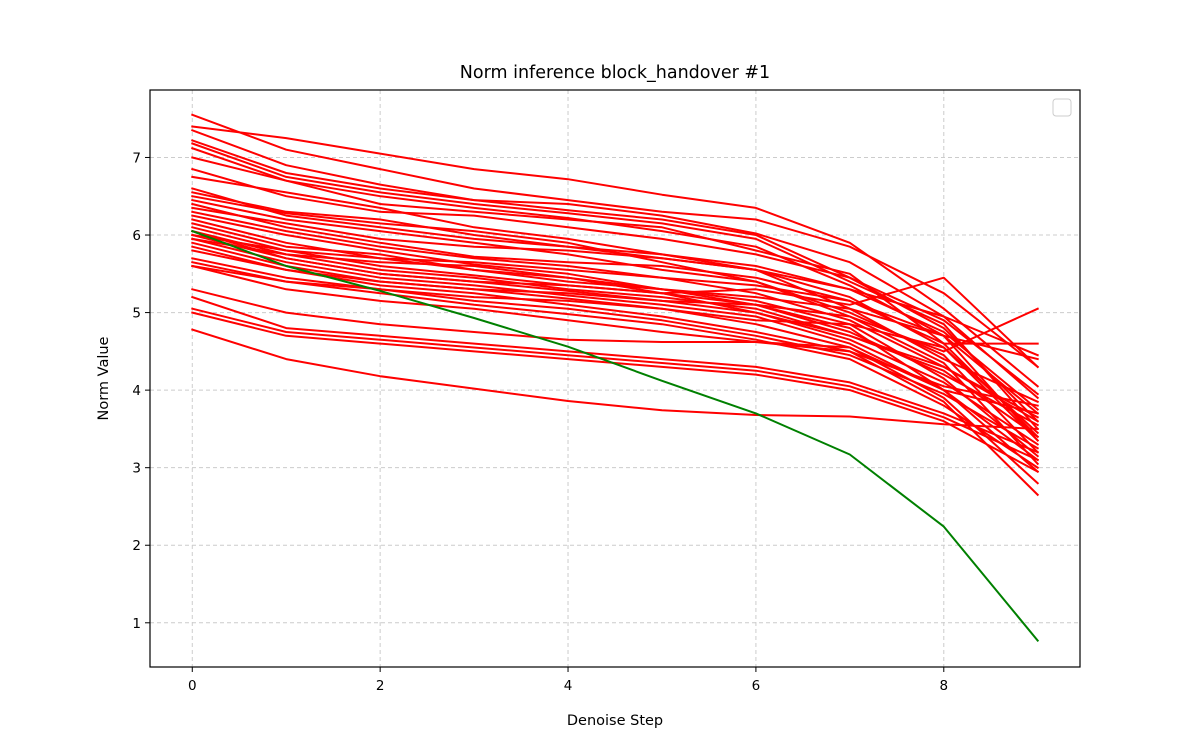 This screenshot has height=750, width=1200. I want to click on y-tick-label: 7, so click(136, 158).